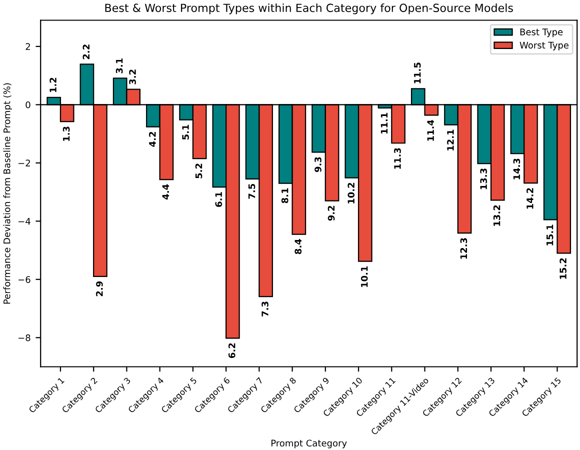 The height and width of the screenshot is (450, 580). What do you see at coordinates (284, 196) in the screenshot?
I see `annotation: 8.1` at bounding box center [284, 196].